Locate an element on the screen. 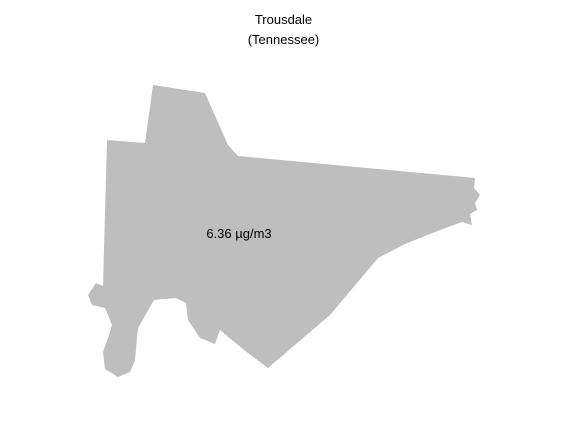  county-value-label: 6.36 µg/m3 is located at coordinates (238, 233).